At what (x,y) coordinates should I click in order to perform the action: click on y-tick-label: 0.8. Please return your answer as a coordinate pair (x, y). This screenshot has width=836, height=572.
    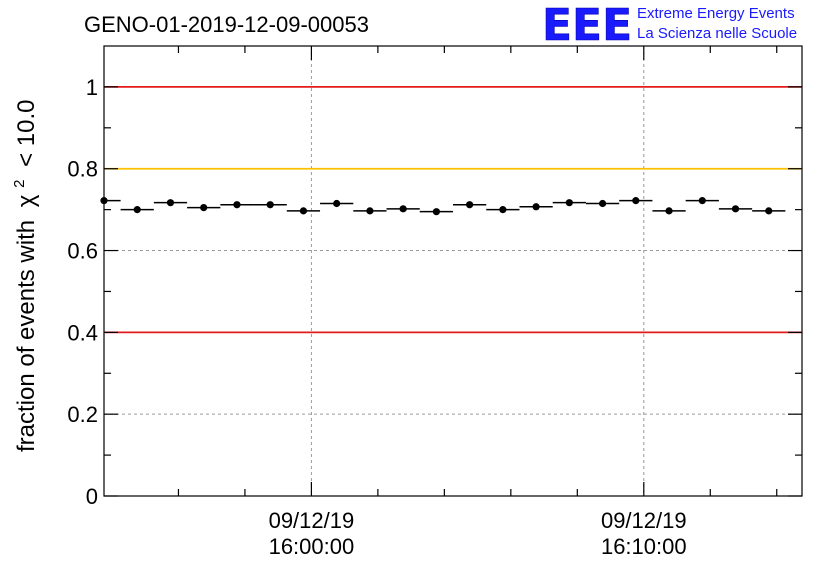
    Looking at the image, I should click on (82, 169).